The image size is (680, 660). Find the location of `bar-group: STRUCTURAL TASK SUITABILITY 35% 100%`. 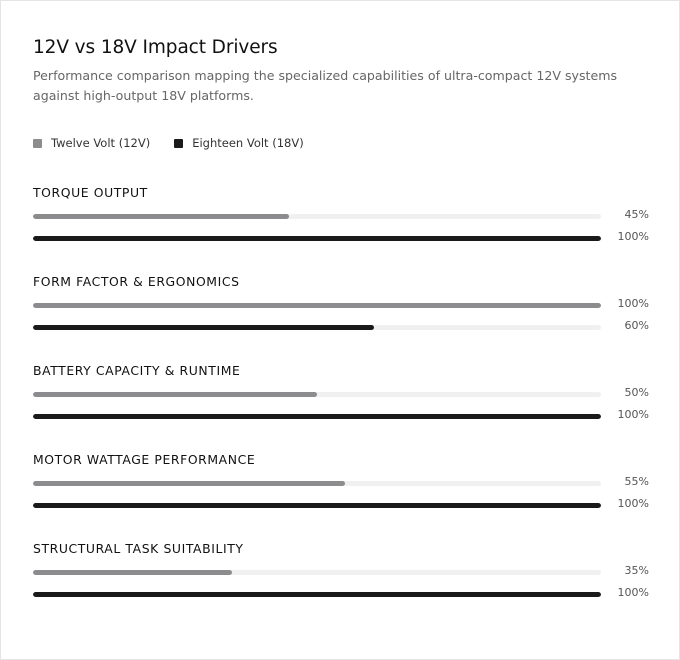

bar-group: STRUCTURAL TASK SUITABILITY 35% 100% is located at coordinates (341, 581).